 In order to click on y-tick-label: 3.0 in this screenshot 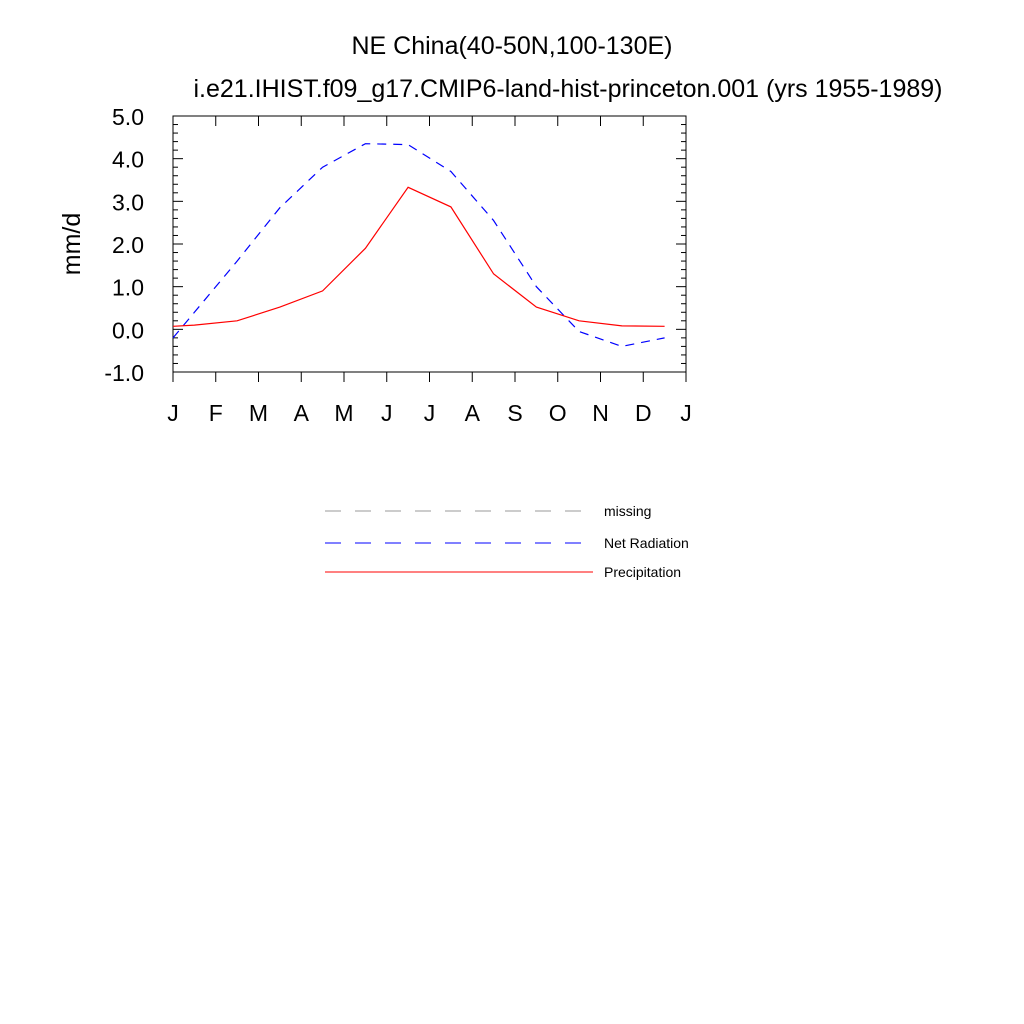, I will do `click(128, 202)`.